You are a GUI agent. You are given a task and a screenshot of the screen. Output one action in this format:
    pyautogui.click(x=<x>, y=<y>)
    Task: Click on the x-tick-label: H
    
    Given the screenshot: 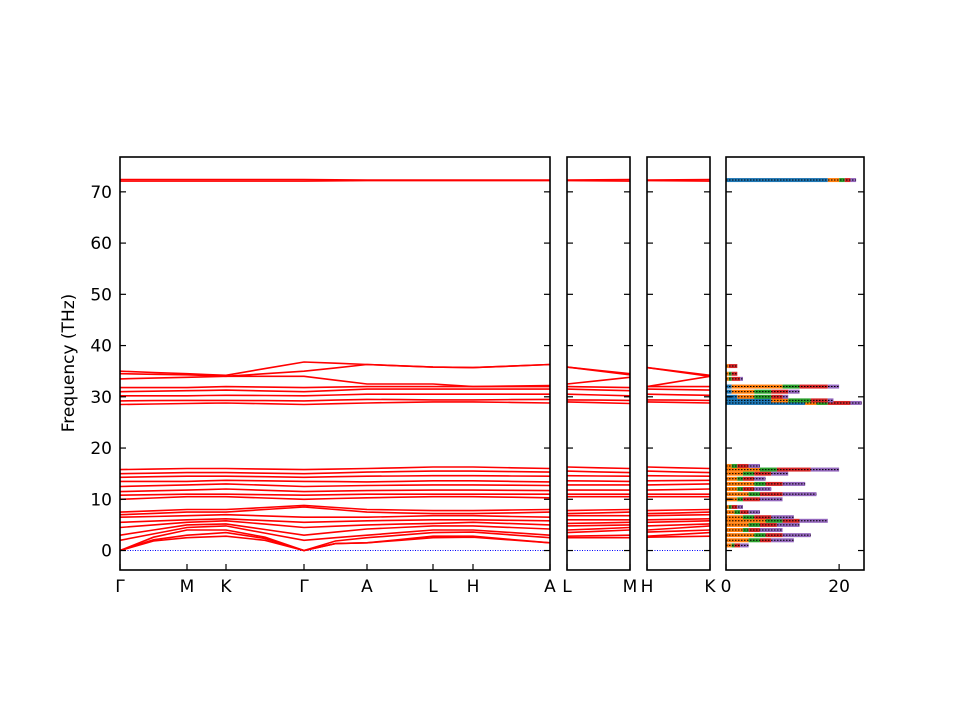 What is the action you would take?
    pyautogui.click(x=473, y=587)
    